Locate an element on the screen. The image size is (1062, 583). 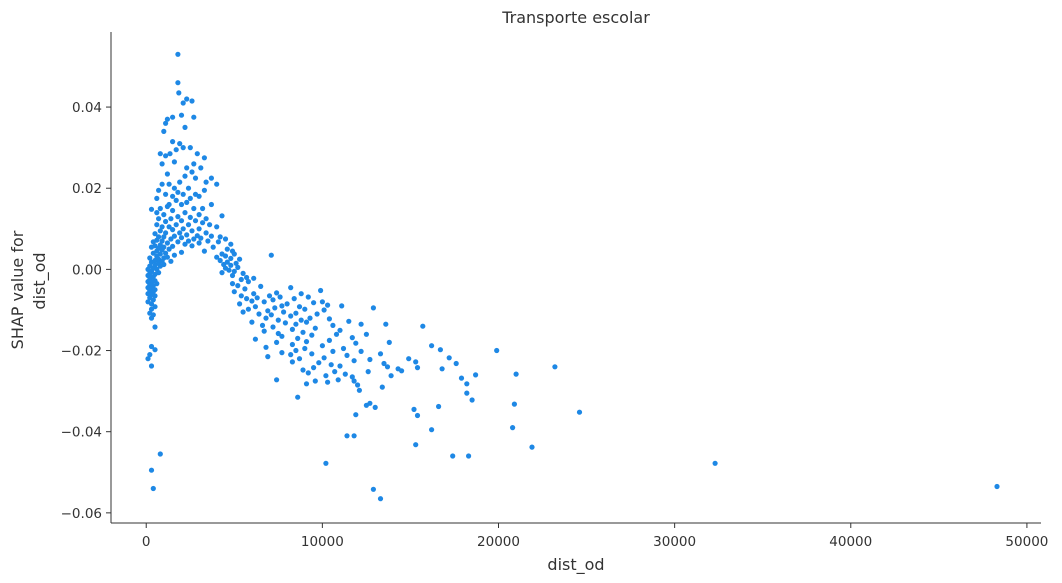
chart-title: Transporte escolar is located at coordinates (575, 17).